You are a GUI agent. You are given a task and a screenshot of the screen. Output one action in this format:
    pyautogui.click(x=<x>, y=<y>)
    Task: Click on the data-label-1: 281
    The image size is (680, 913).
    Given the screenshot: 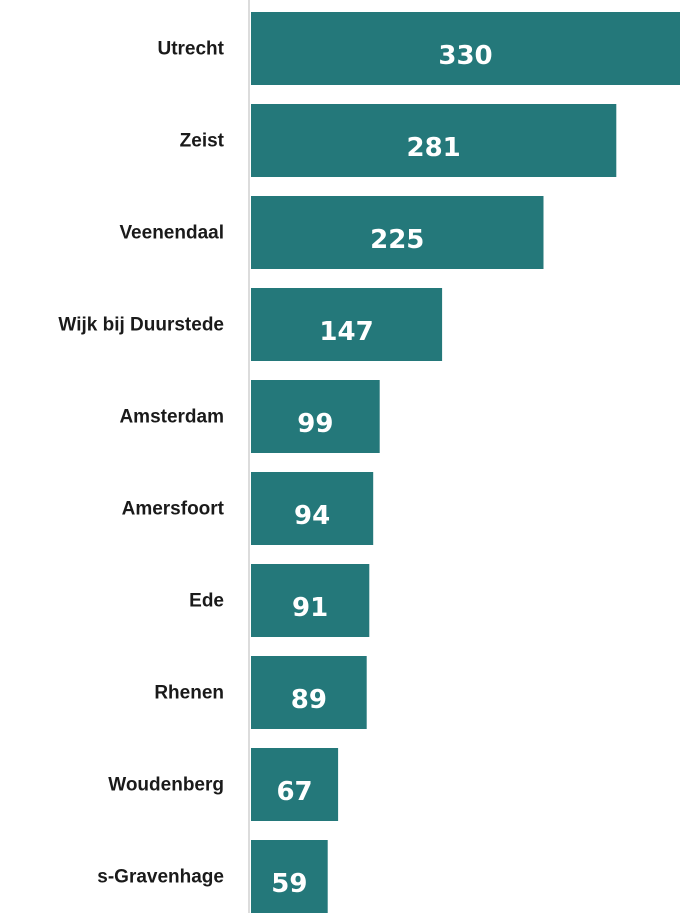 What is the action you would take?
    pyautogui.click(x=434, y=148)
    